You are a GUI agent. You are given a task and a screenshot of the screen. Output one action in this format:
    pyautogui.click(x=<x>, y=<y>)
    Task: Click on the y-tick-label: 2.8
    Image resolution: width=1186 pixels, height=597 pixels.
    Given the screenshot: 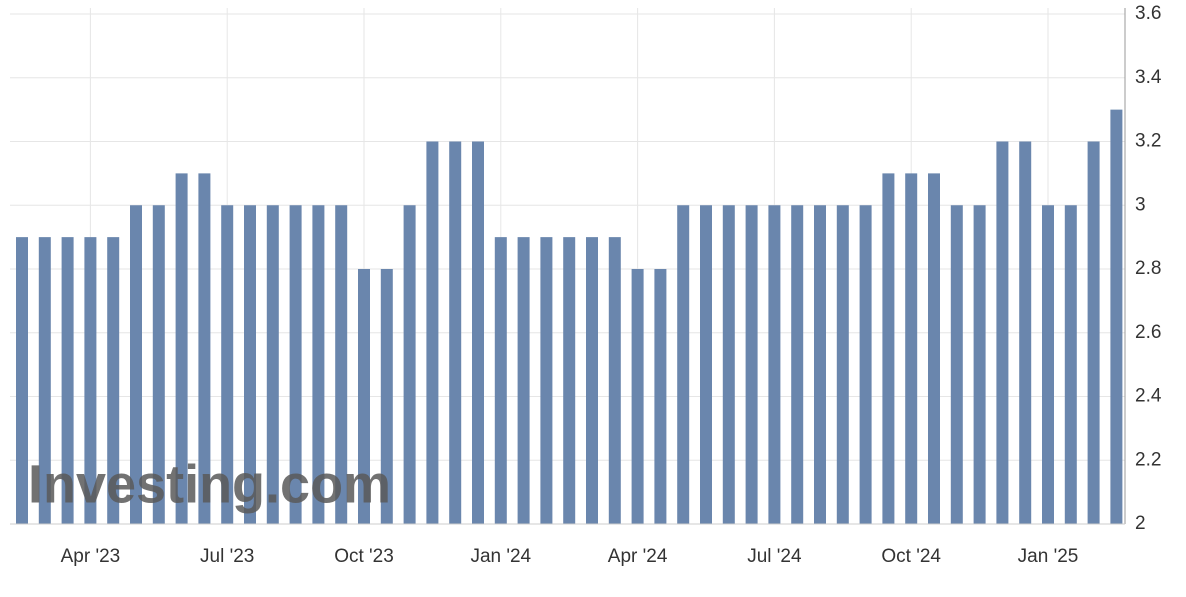 What is the action you would take?
    pyautogui.click(x=1148, y=268)
    